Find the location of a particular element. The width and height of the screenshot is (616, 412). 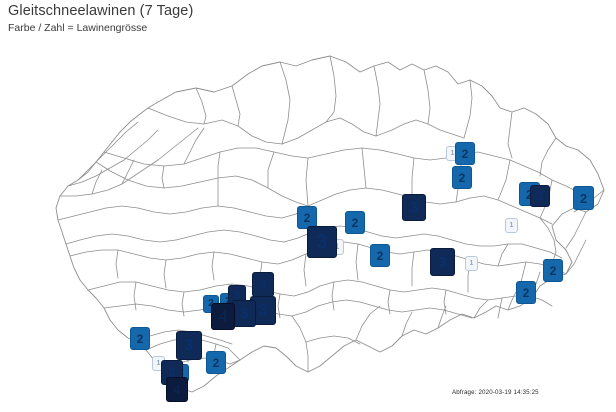

query-timestamp: Abfrage: 2020-03-19 14:35:25 is located at coordinates (495, 392).